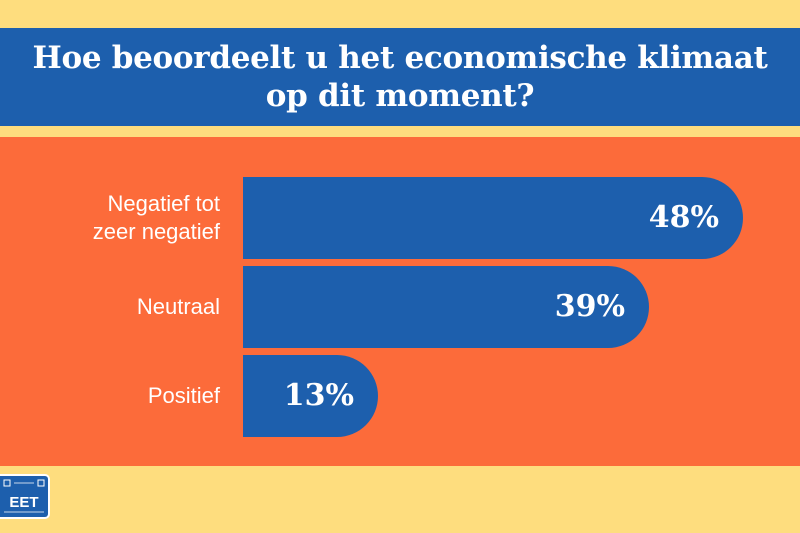 The image size is (800, 533). Describe the element at coordinates (23, 502) in the screenshot. I see `logo-text: EET` at that location.